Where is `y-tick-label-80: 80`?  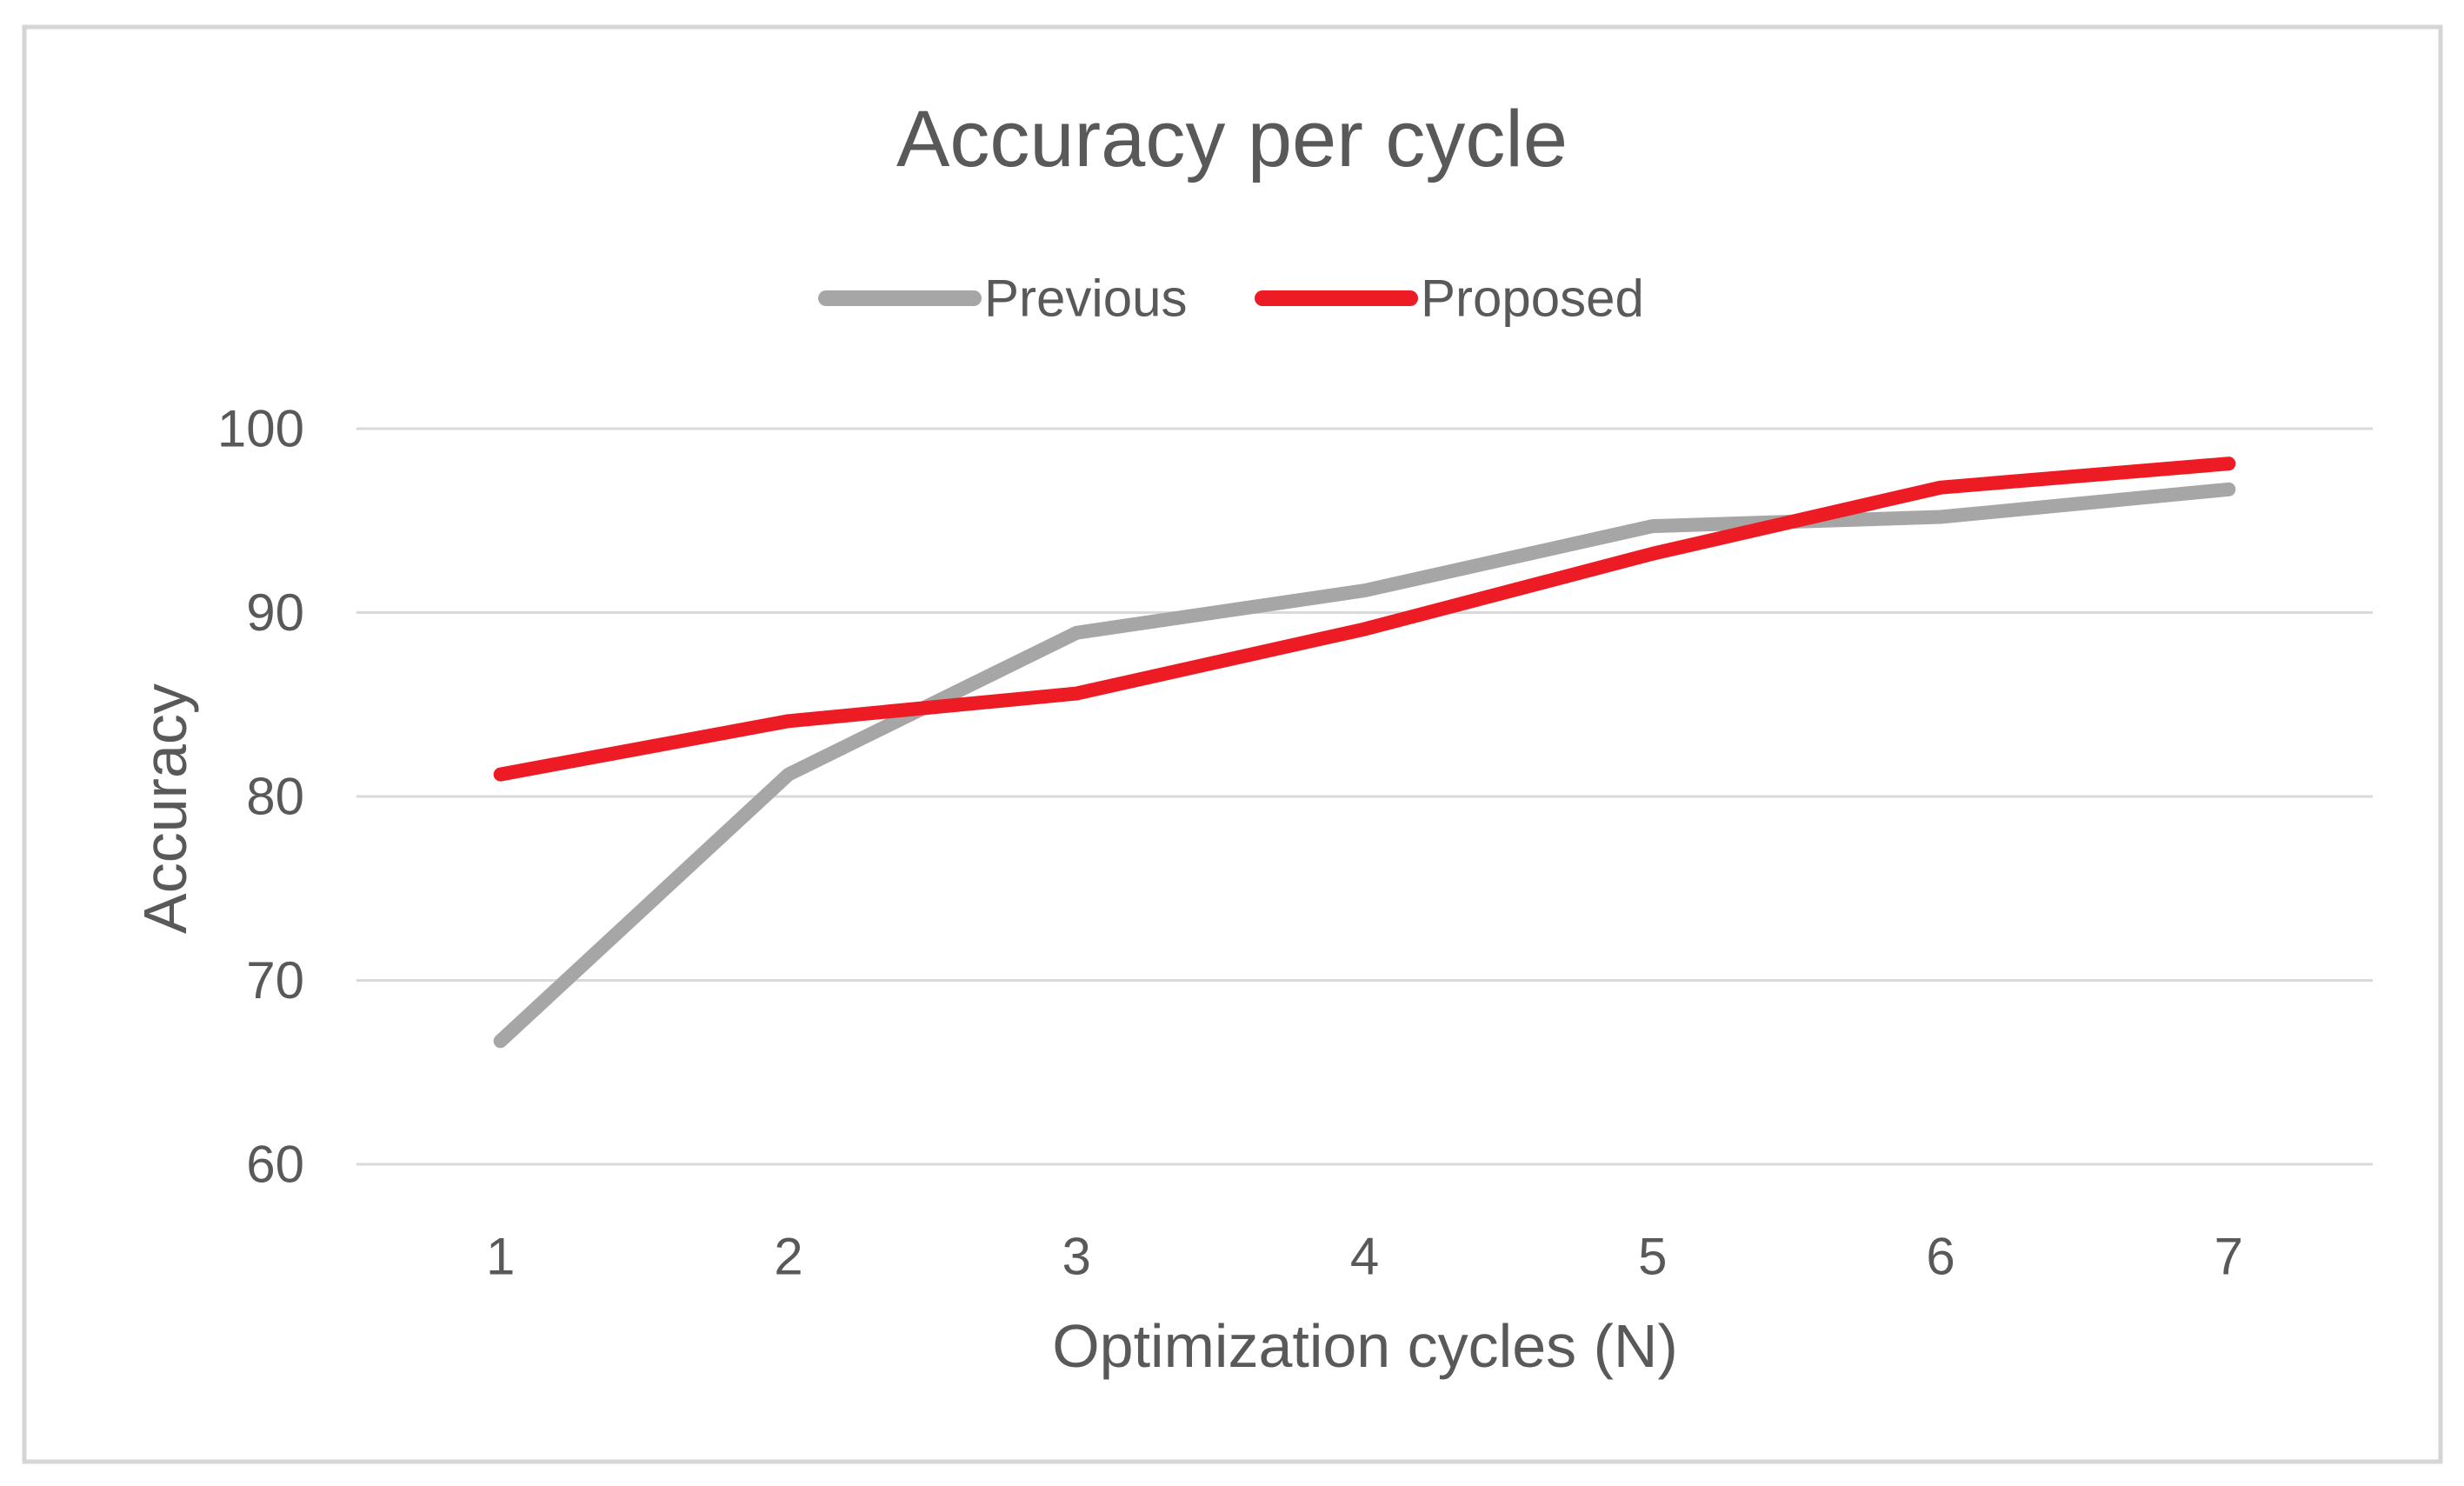
y-tick-label-80: 80 is located at coordinates (275, 797).